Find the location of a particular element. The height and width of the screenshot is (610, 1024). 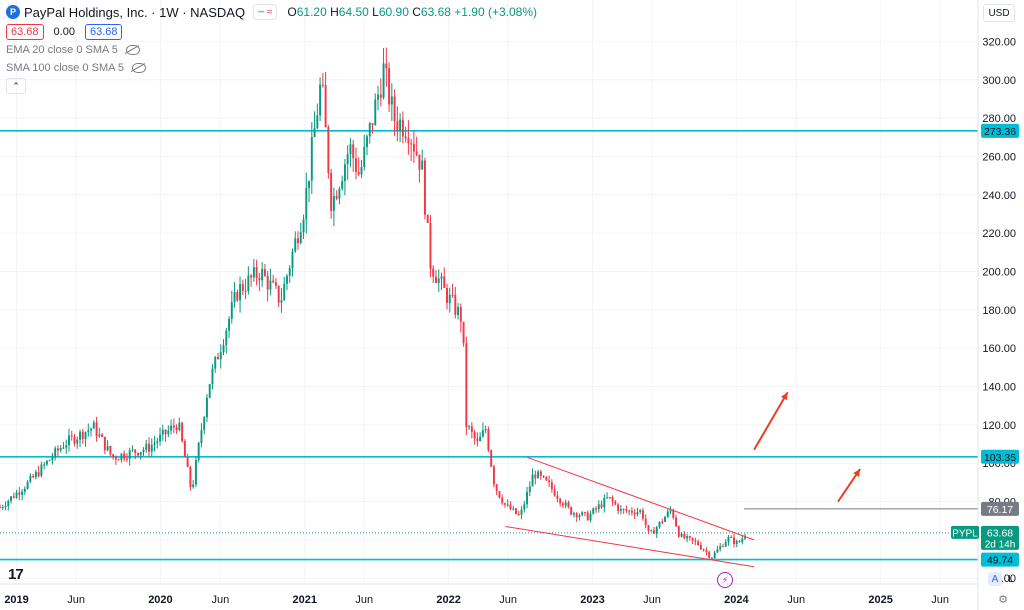

bid-box: 63.68 is located at coordinates (25, 32).